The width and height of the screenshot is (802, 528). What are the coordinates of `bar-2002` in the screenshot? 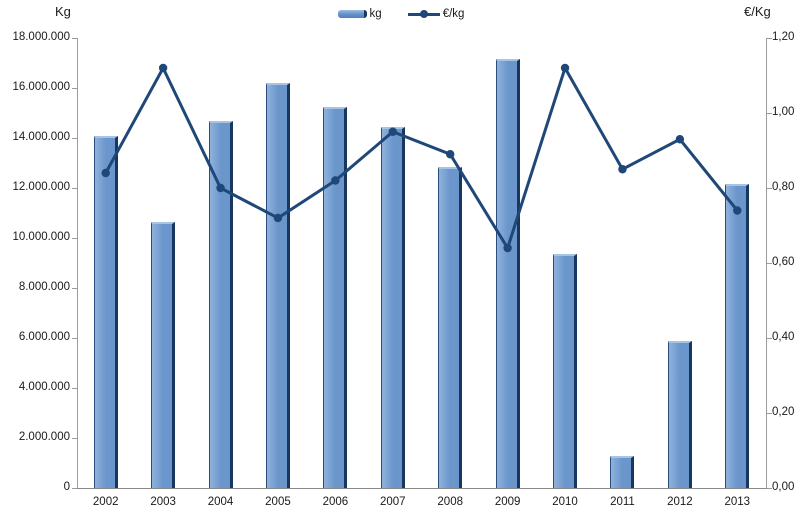 It's located at (105, 311).